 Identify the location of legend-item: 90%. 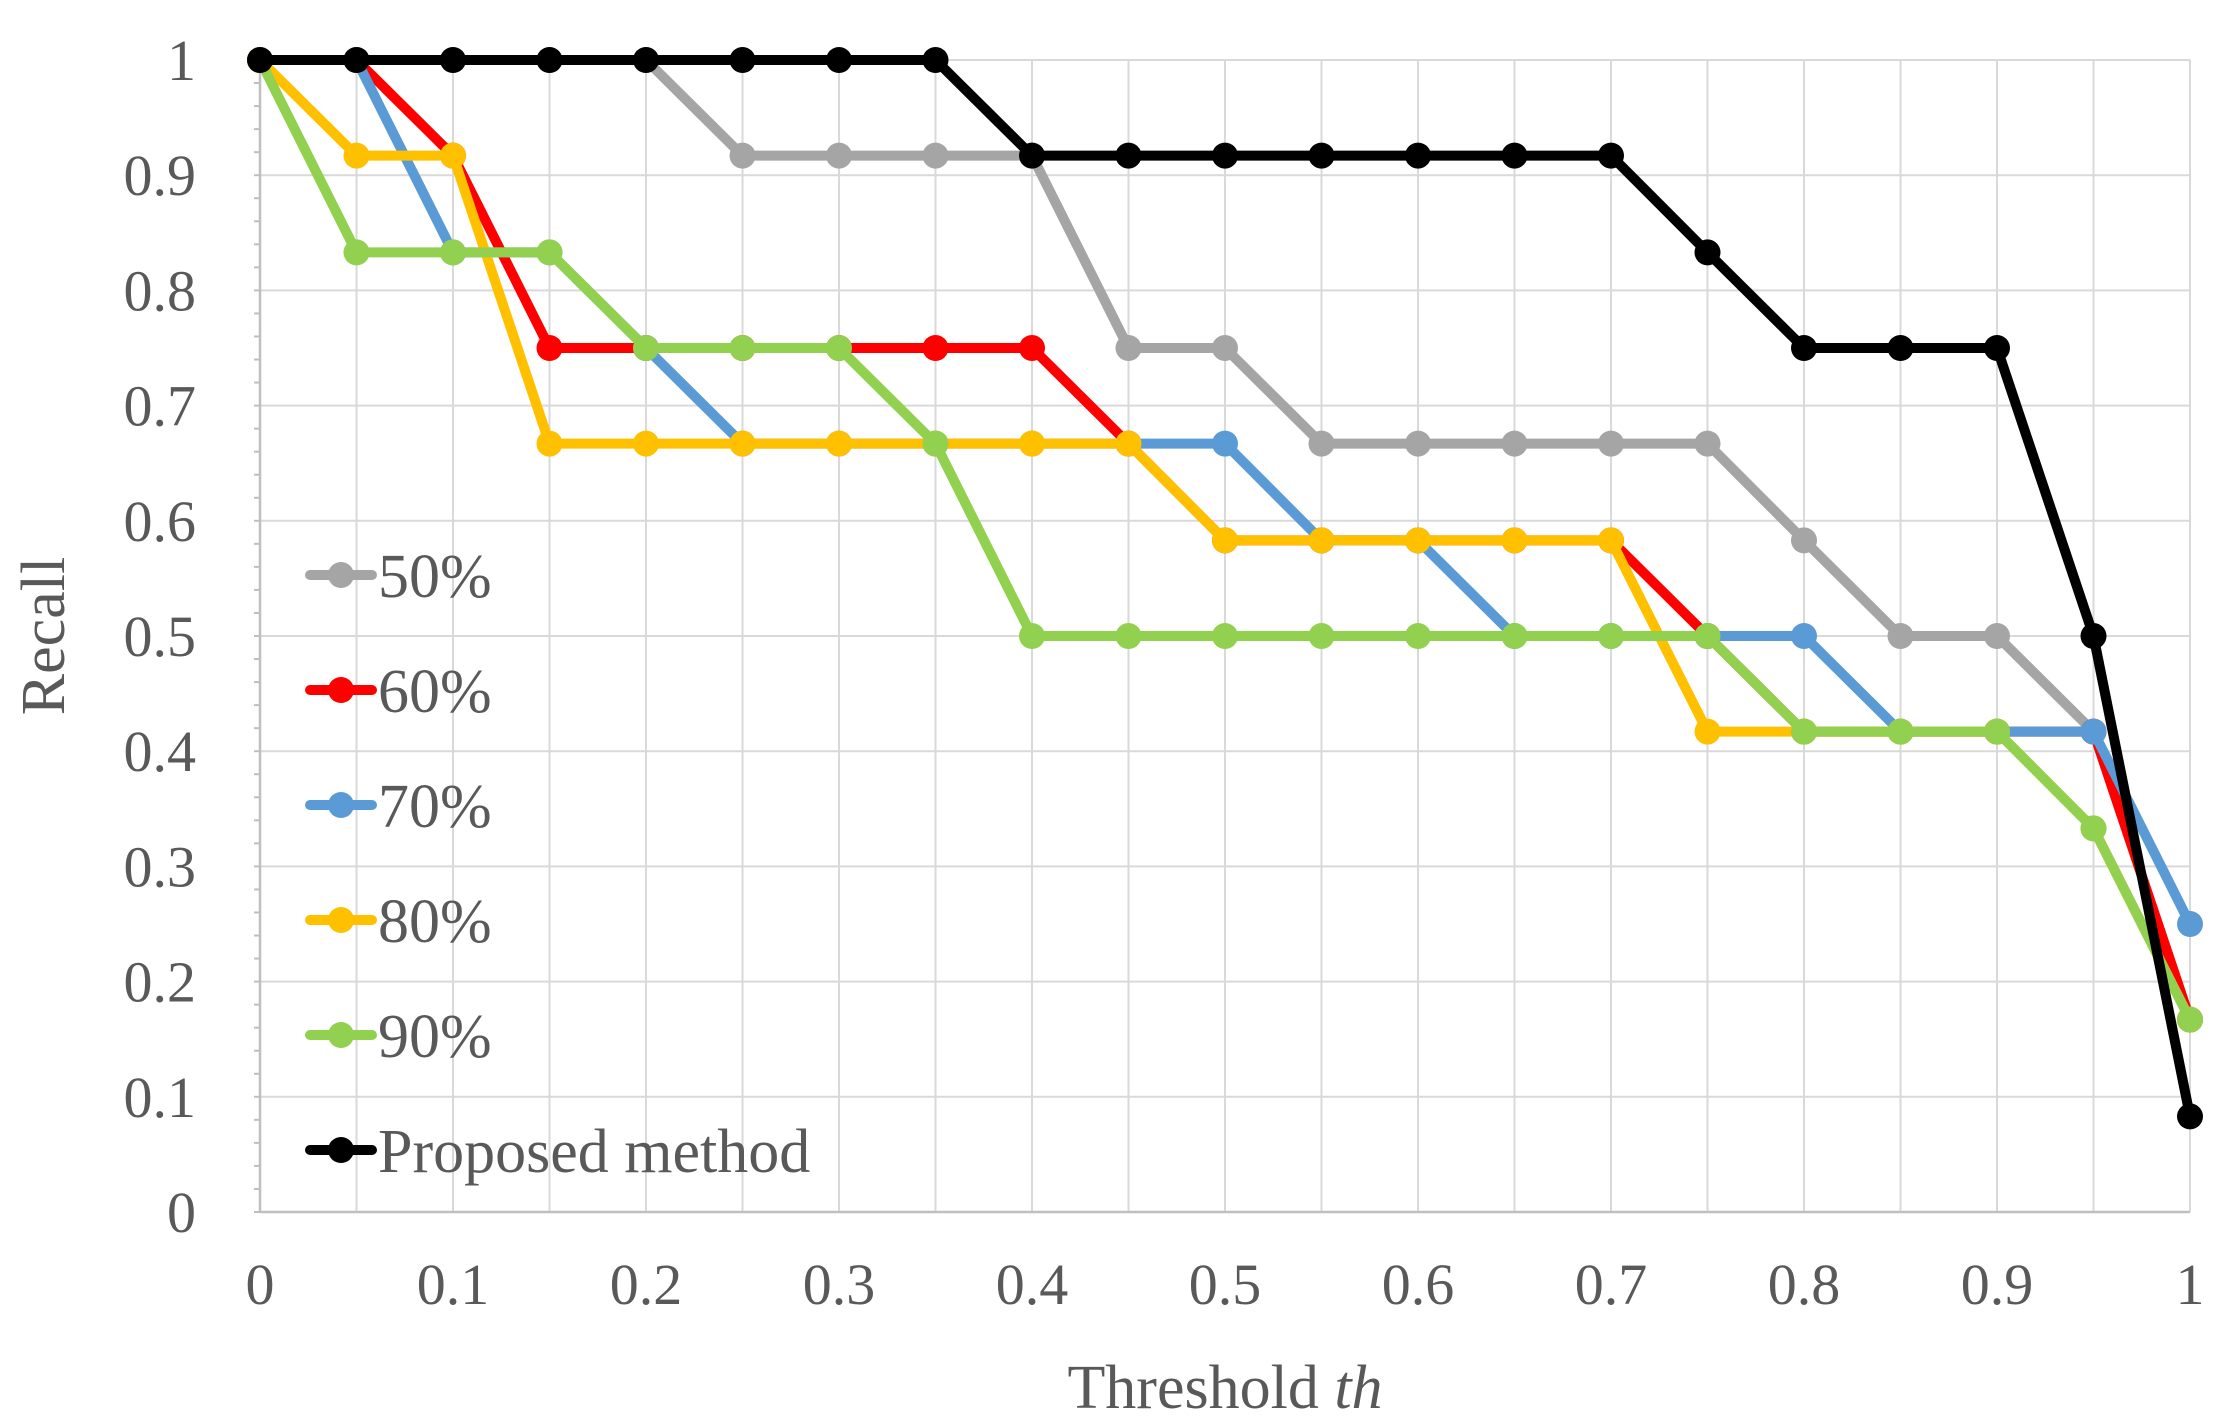
(398, 1037).